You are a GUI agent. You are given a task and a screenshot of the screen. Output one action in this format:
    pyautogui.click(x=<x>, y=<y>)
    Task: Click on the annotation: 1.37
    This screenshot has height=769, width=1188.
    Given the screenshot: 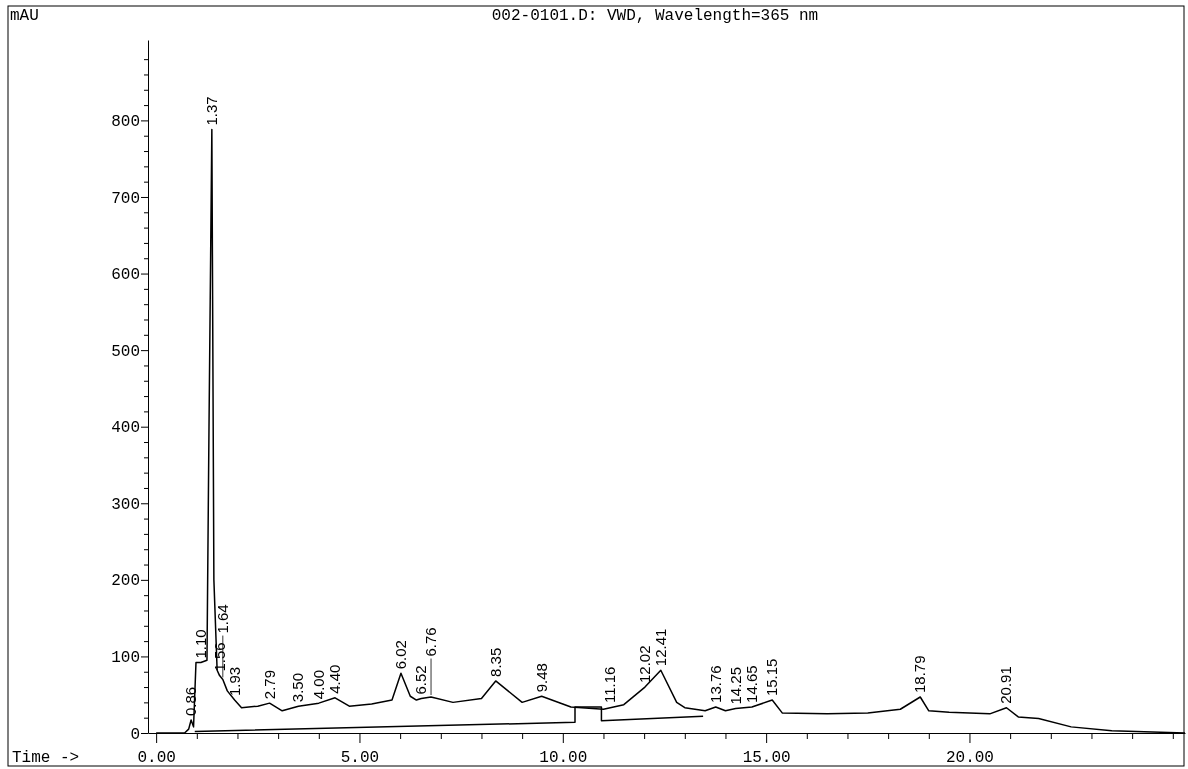 What is the action you would take?
    pyautogui.click(x=211, y=111)
    